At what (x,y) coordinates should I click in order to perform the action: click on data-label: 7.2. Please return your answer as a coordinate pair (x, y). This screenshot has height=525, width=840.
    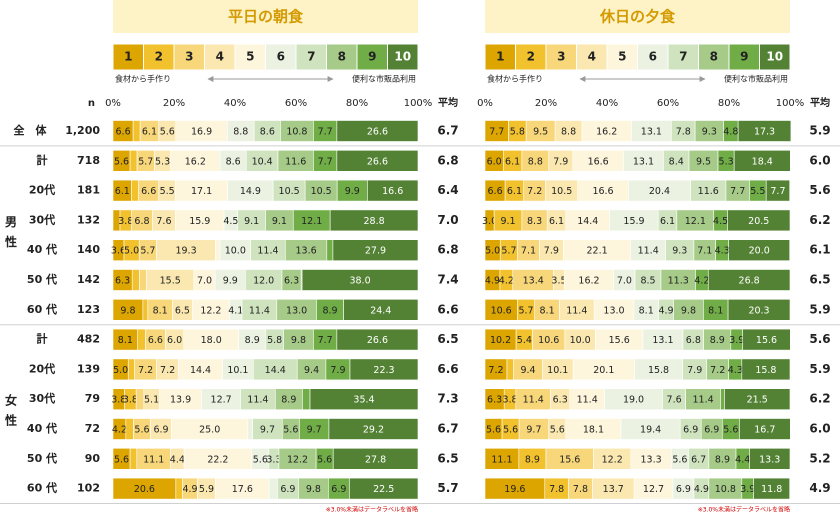
    Looking at the image, I should click on (145, 370).